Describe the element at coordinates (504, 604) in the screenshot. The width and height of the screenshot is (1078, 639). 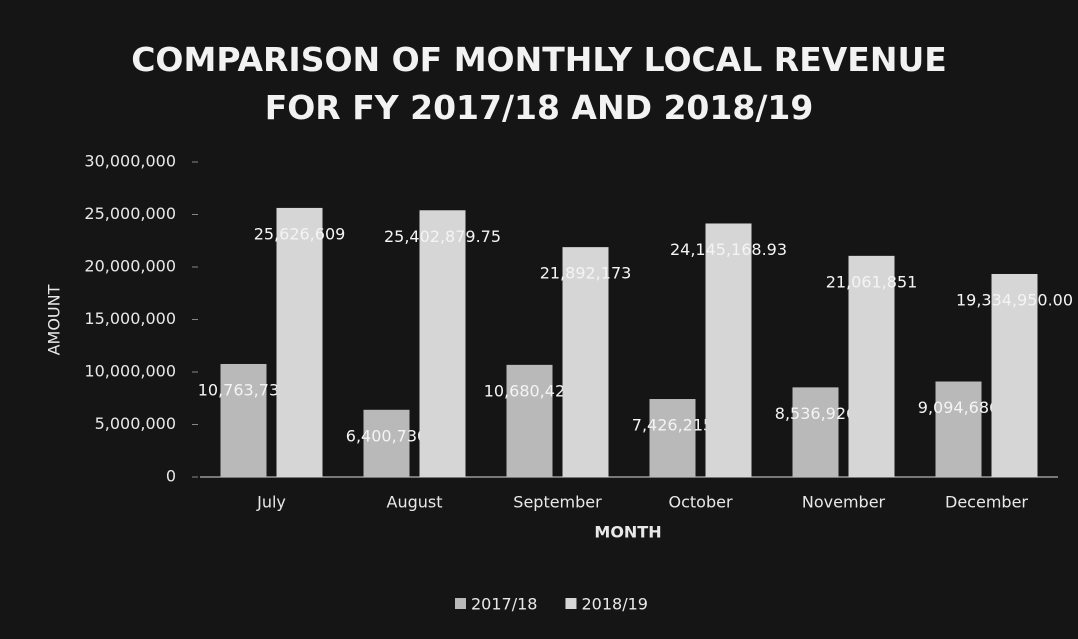
I see `legend-label: 2017/18` at that location.